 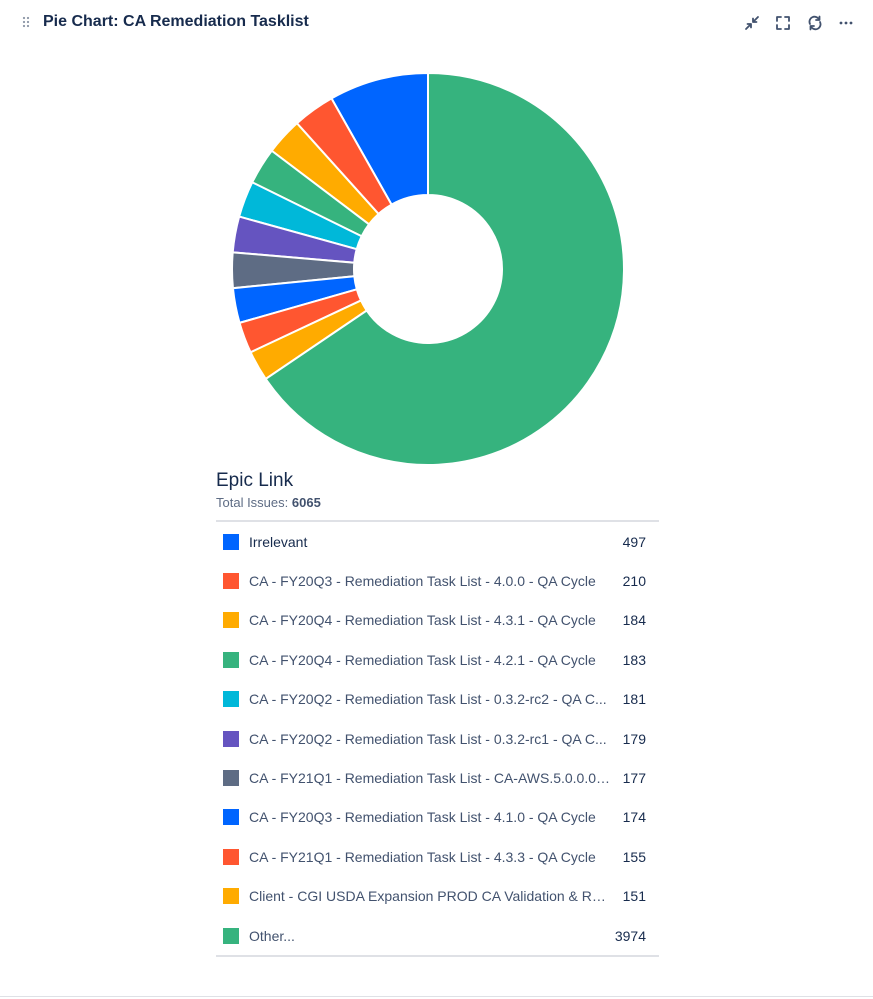 I want to click on fullscreen-icon, so click(x=783, y=23).